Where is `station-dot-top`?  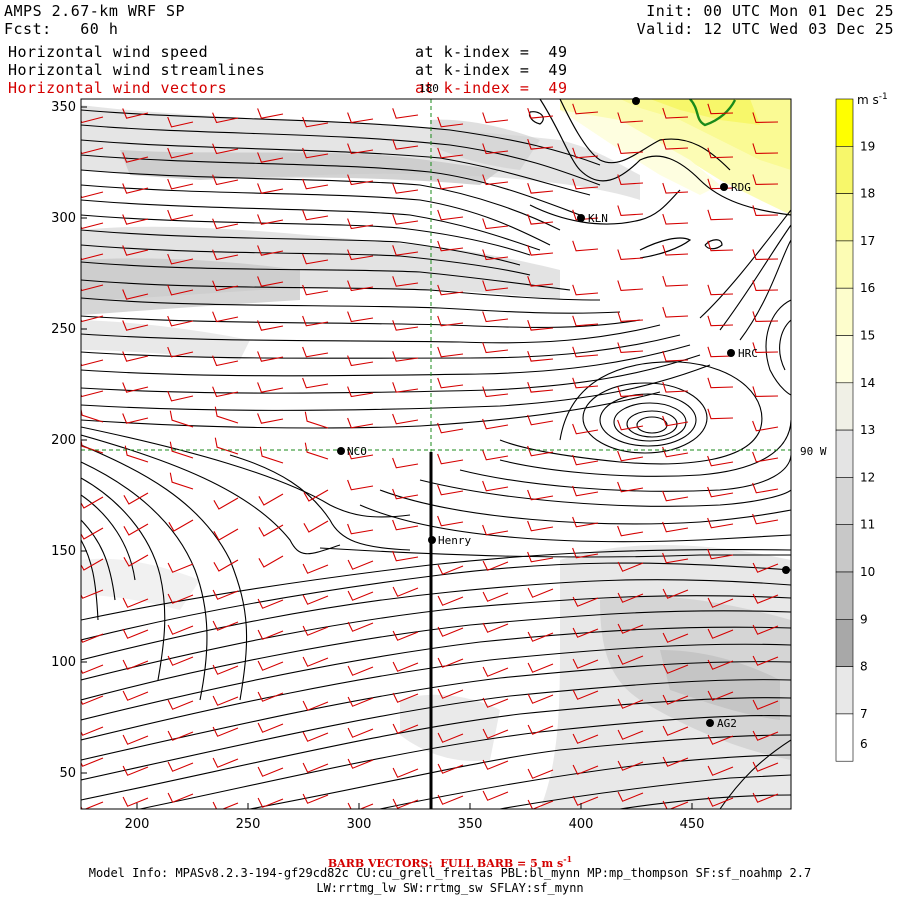 station-dot-top is located at coordinates (636, 101).